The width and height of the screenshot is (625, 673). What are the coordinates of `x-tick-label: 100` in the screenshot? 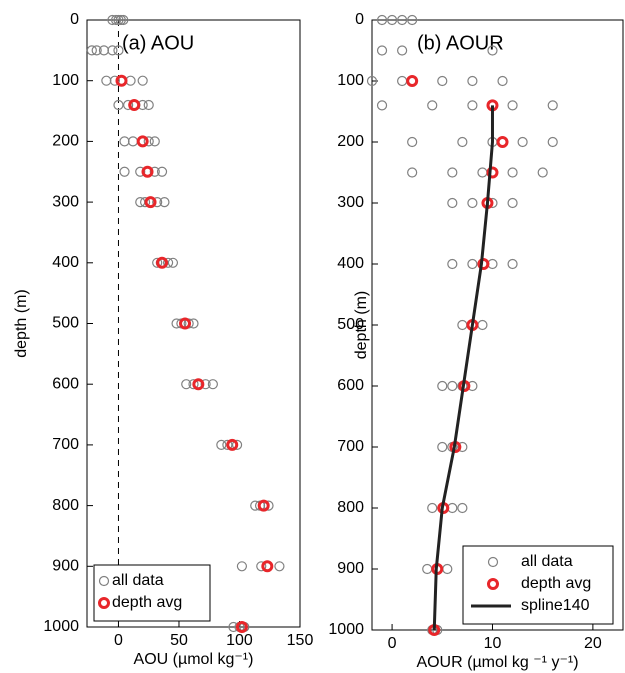 It's located at (239, 640).